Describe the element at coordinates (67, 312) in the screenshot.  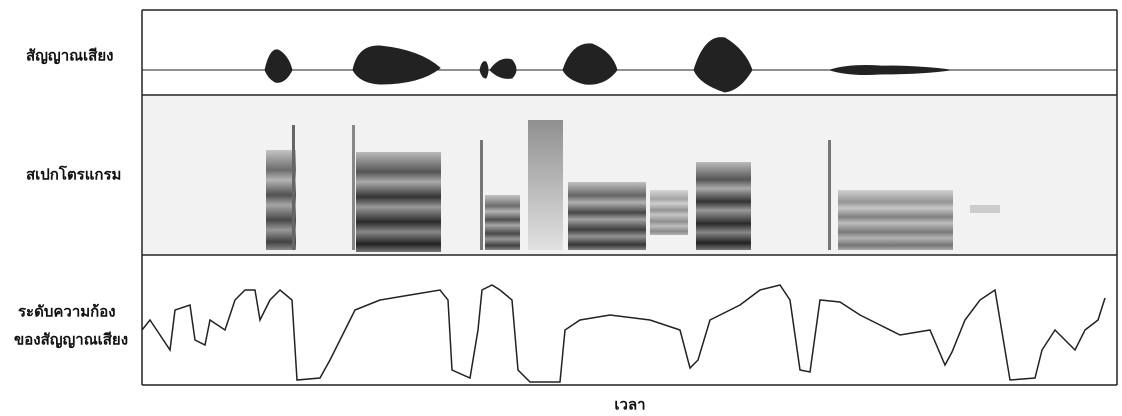
I see `panel-label: ระดับความก้อง` at that location.